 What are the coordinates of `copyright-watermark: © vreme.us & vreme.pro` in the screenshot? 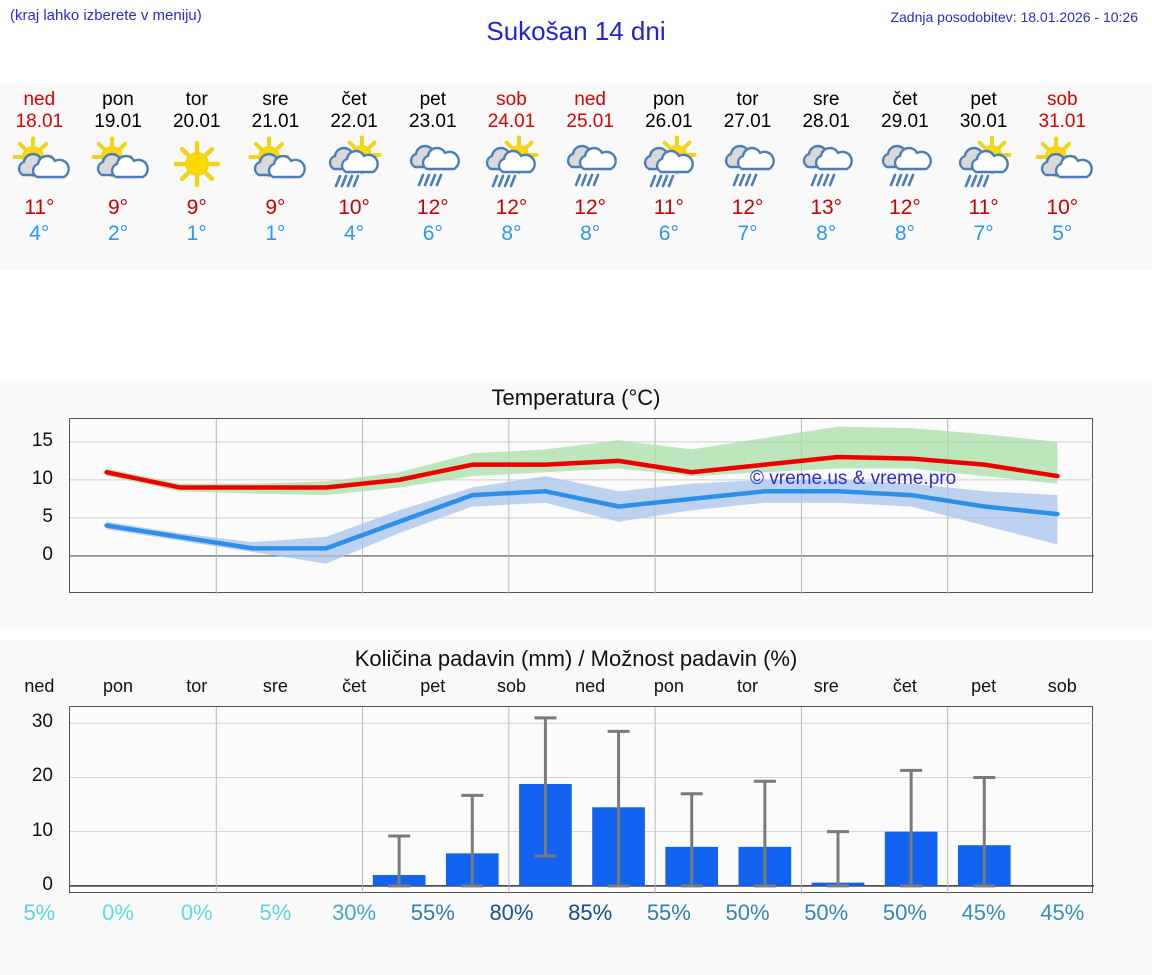 It's located at (853, 478).